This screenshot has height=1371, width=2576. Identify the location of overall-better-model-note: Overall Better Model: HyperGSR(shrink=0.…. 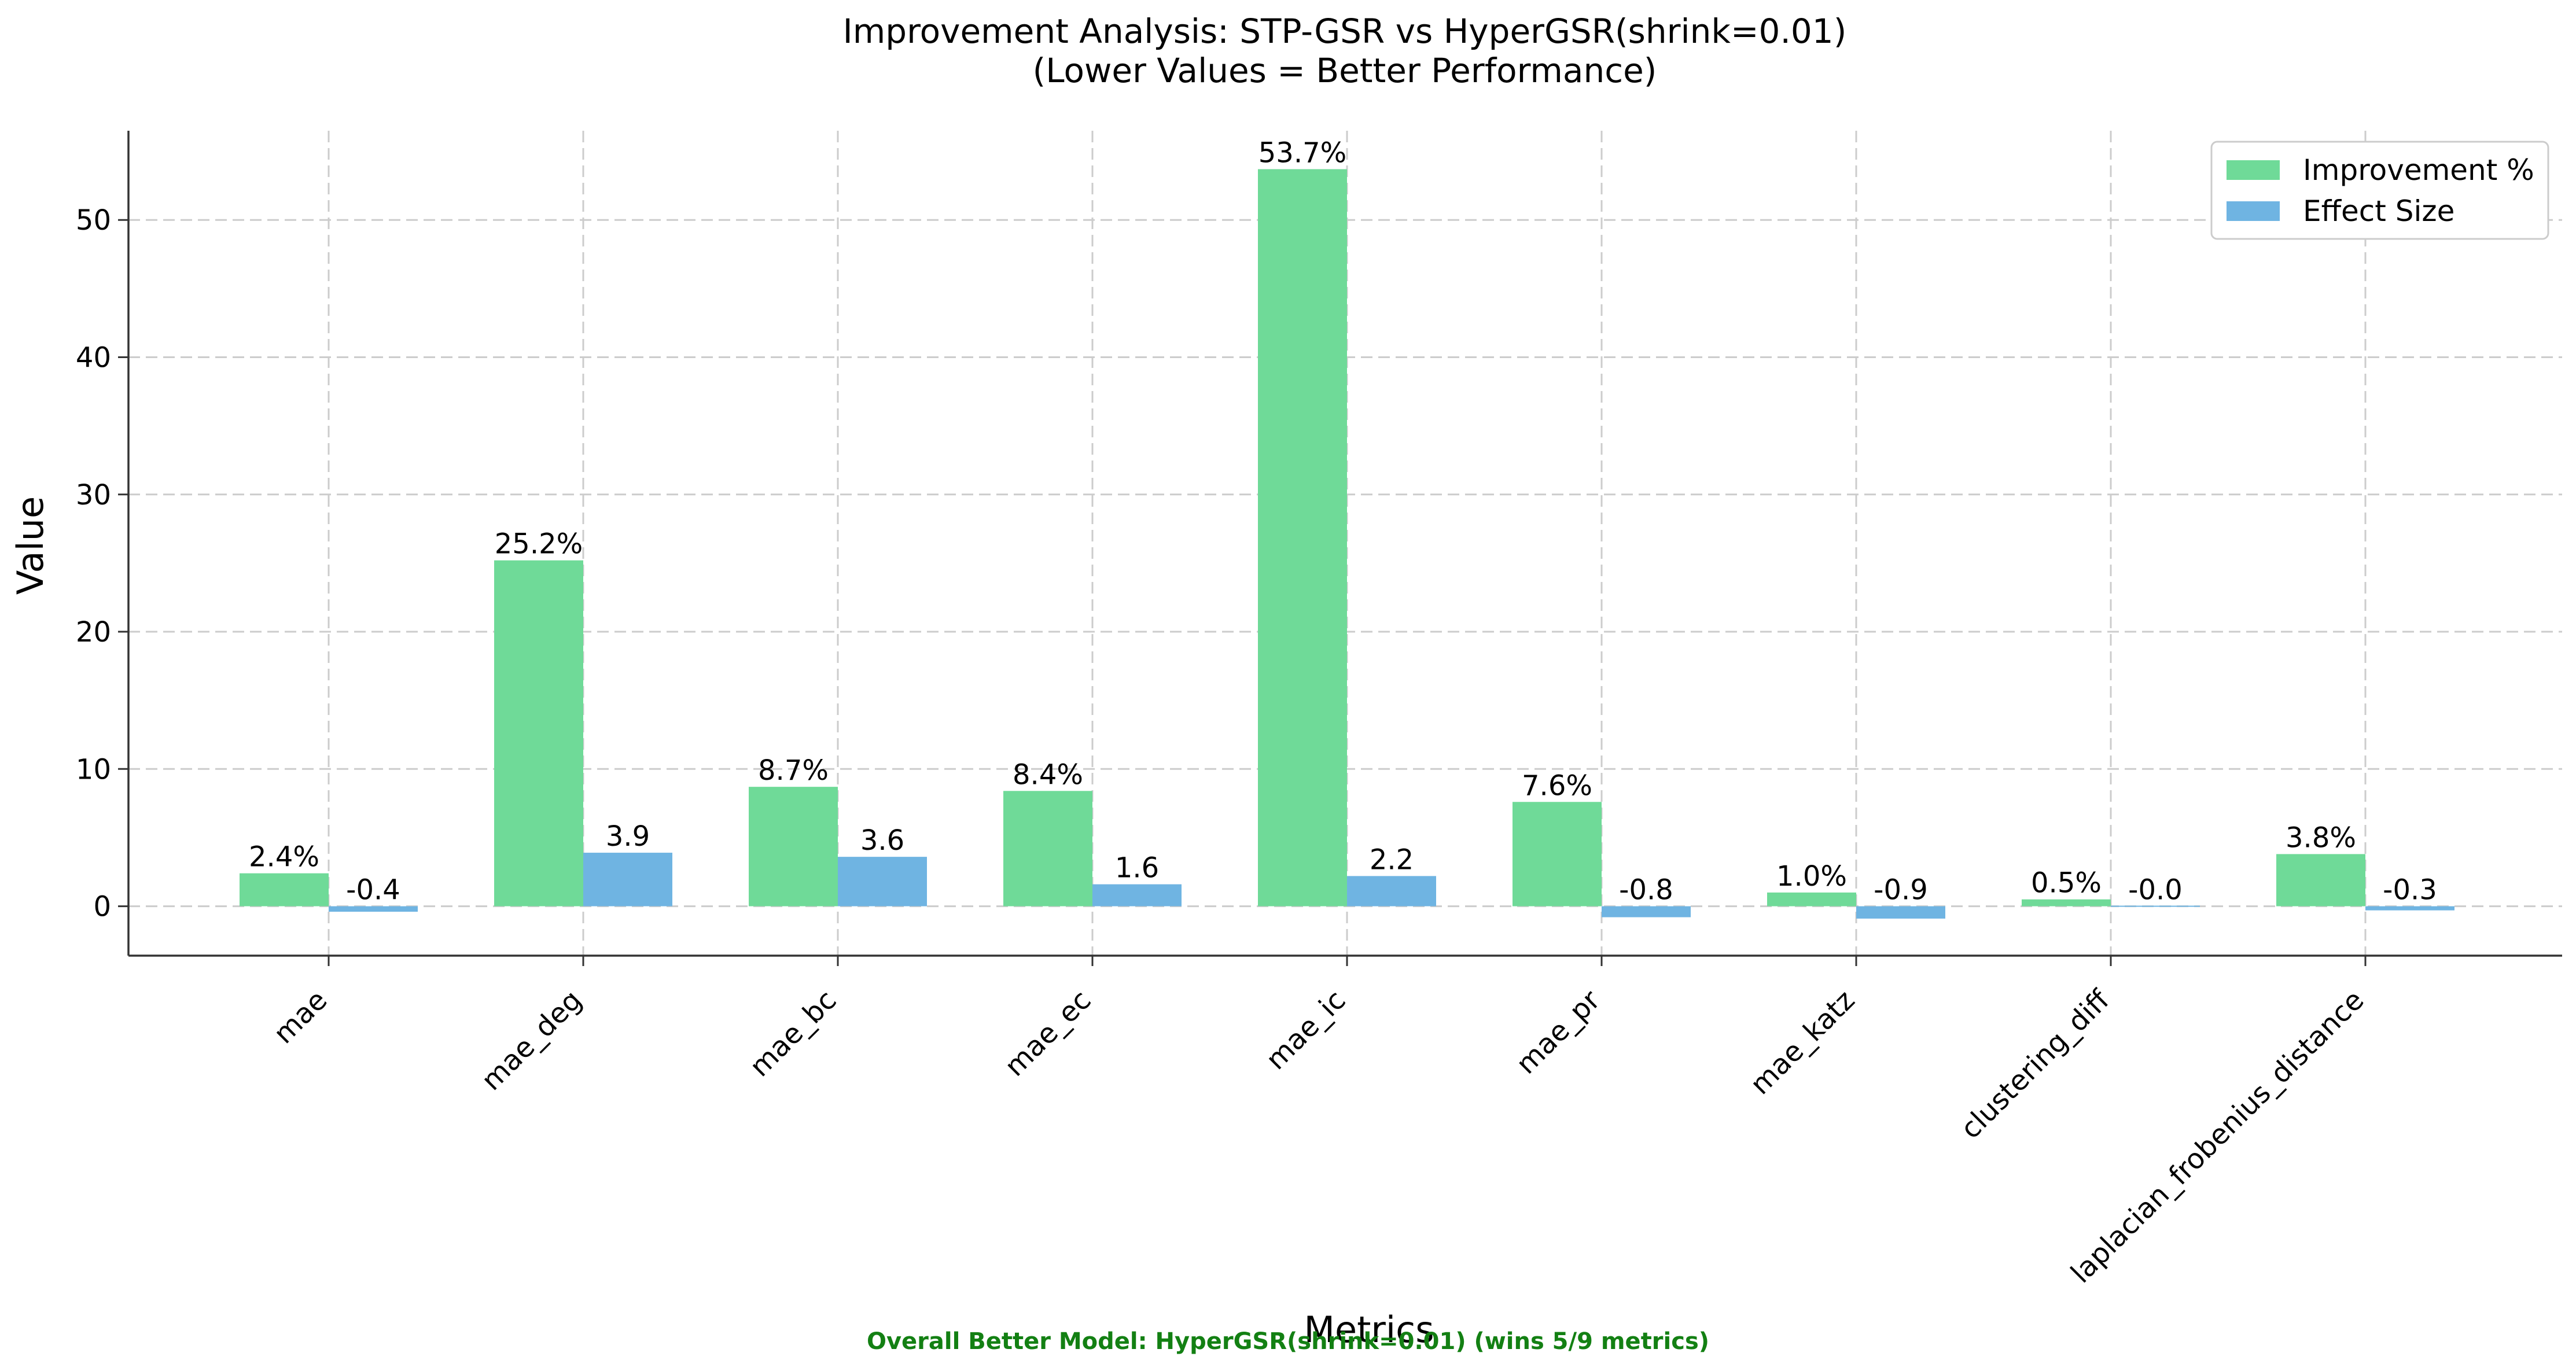
(1288, 1341).